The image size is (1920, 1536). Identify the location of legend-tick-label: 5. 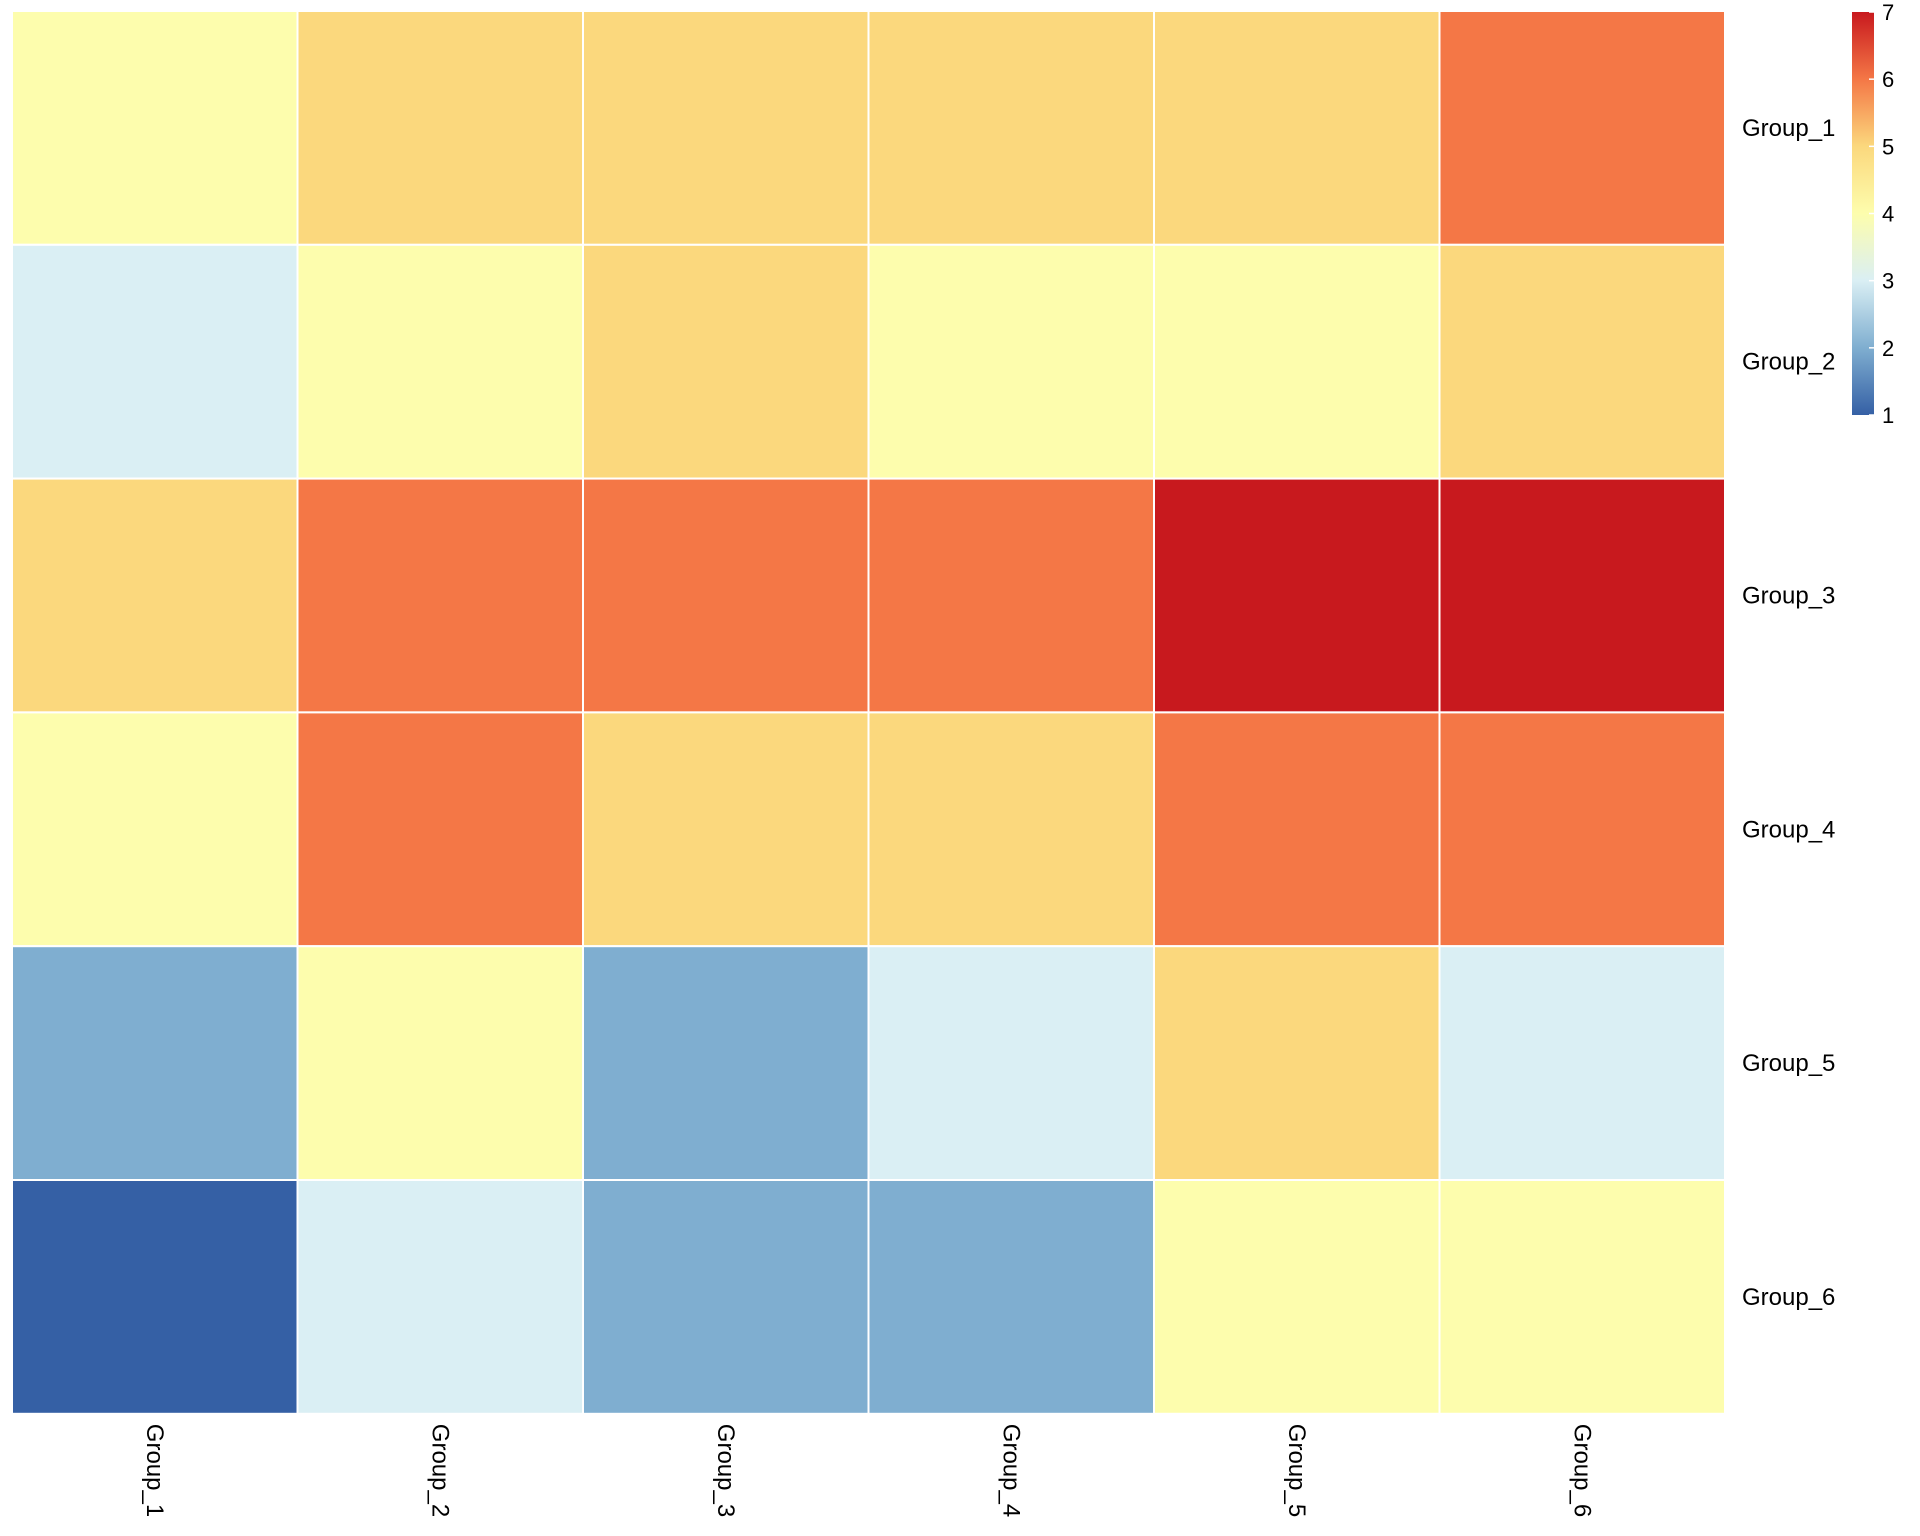
(1888, 146).